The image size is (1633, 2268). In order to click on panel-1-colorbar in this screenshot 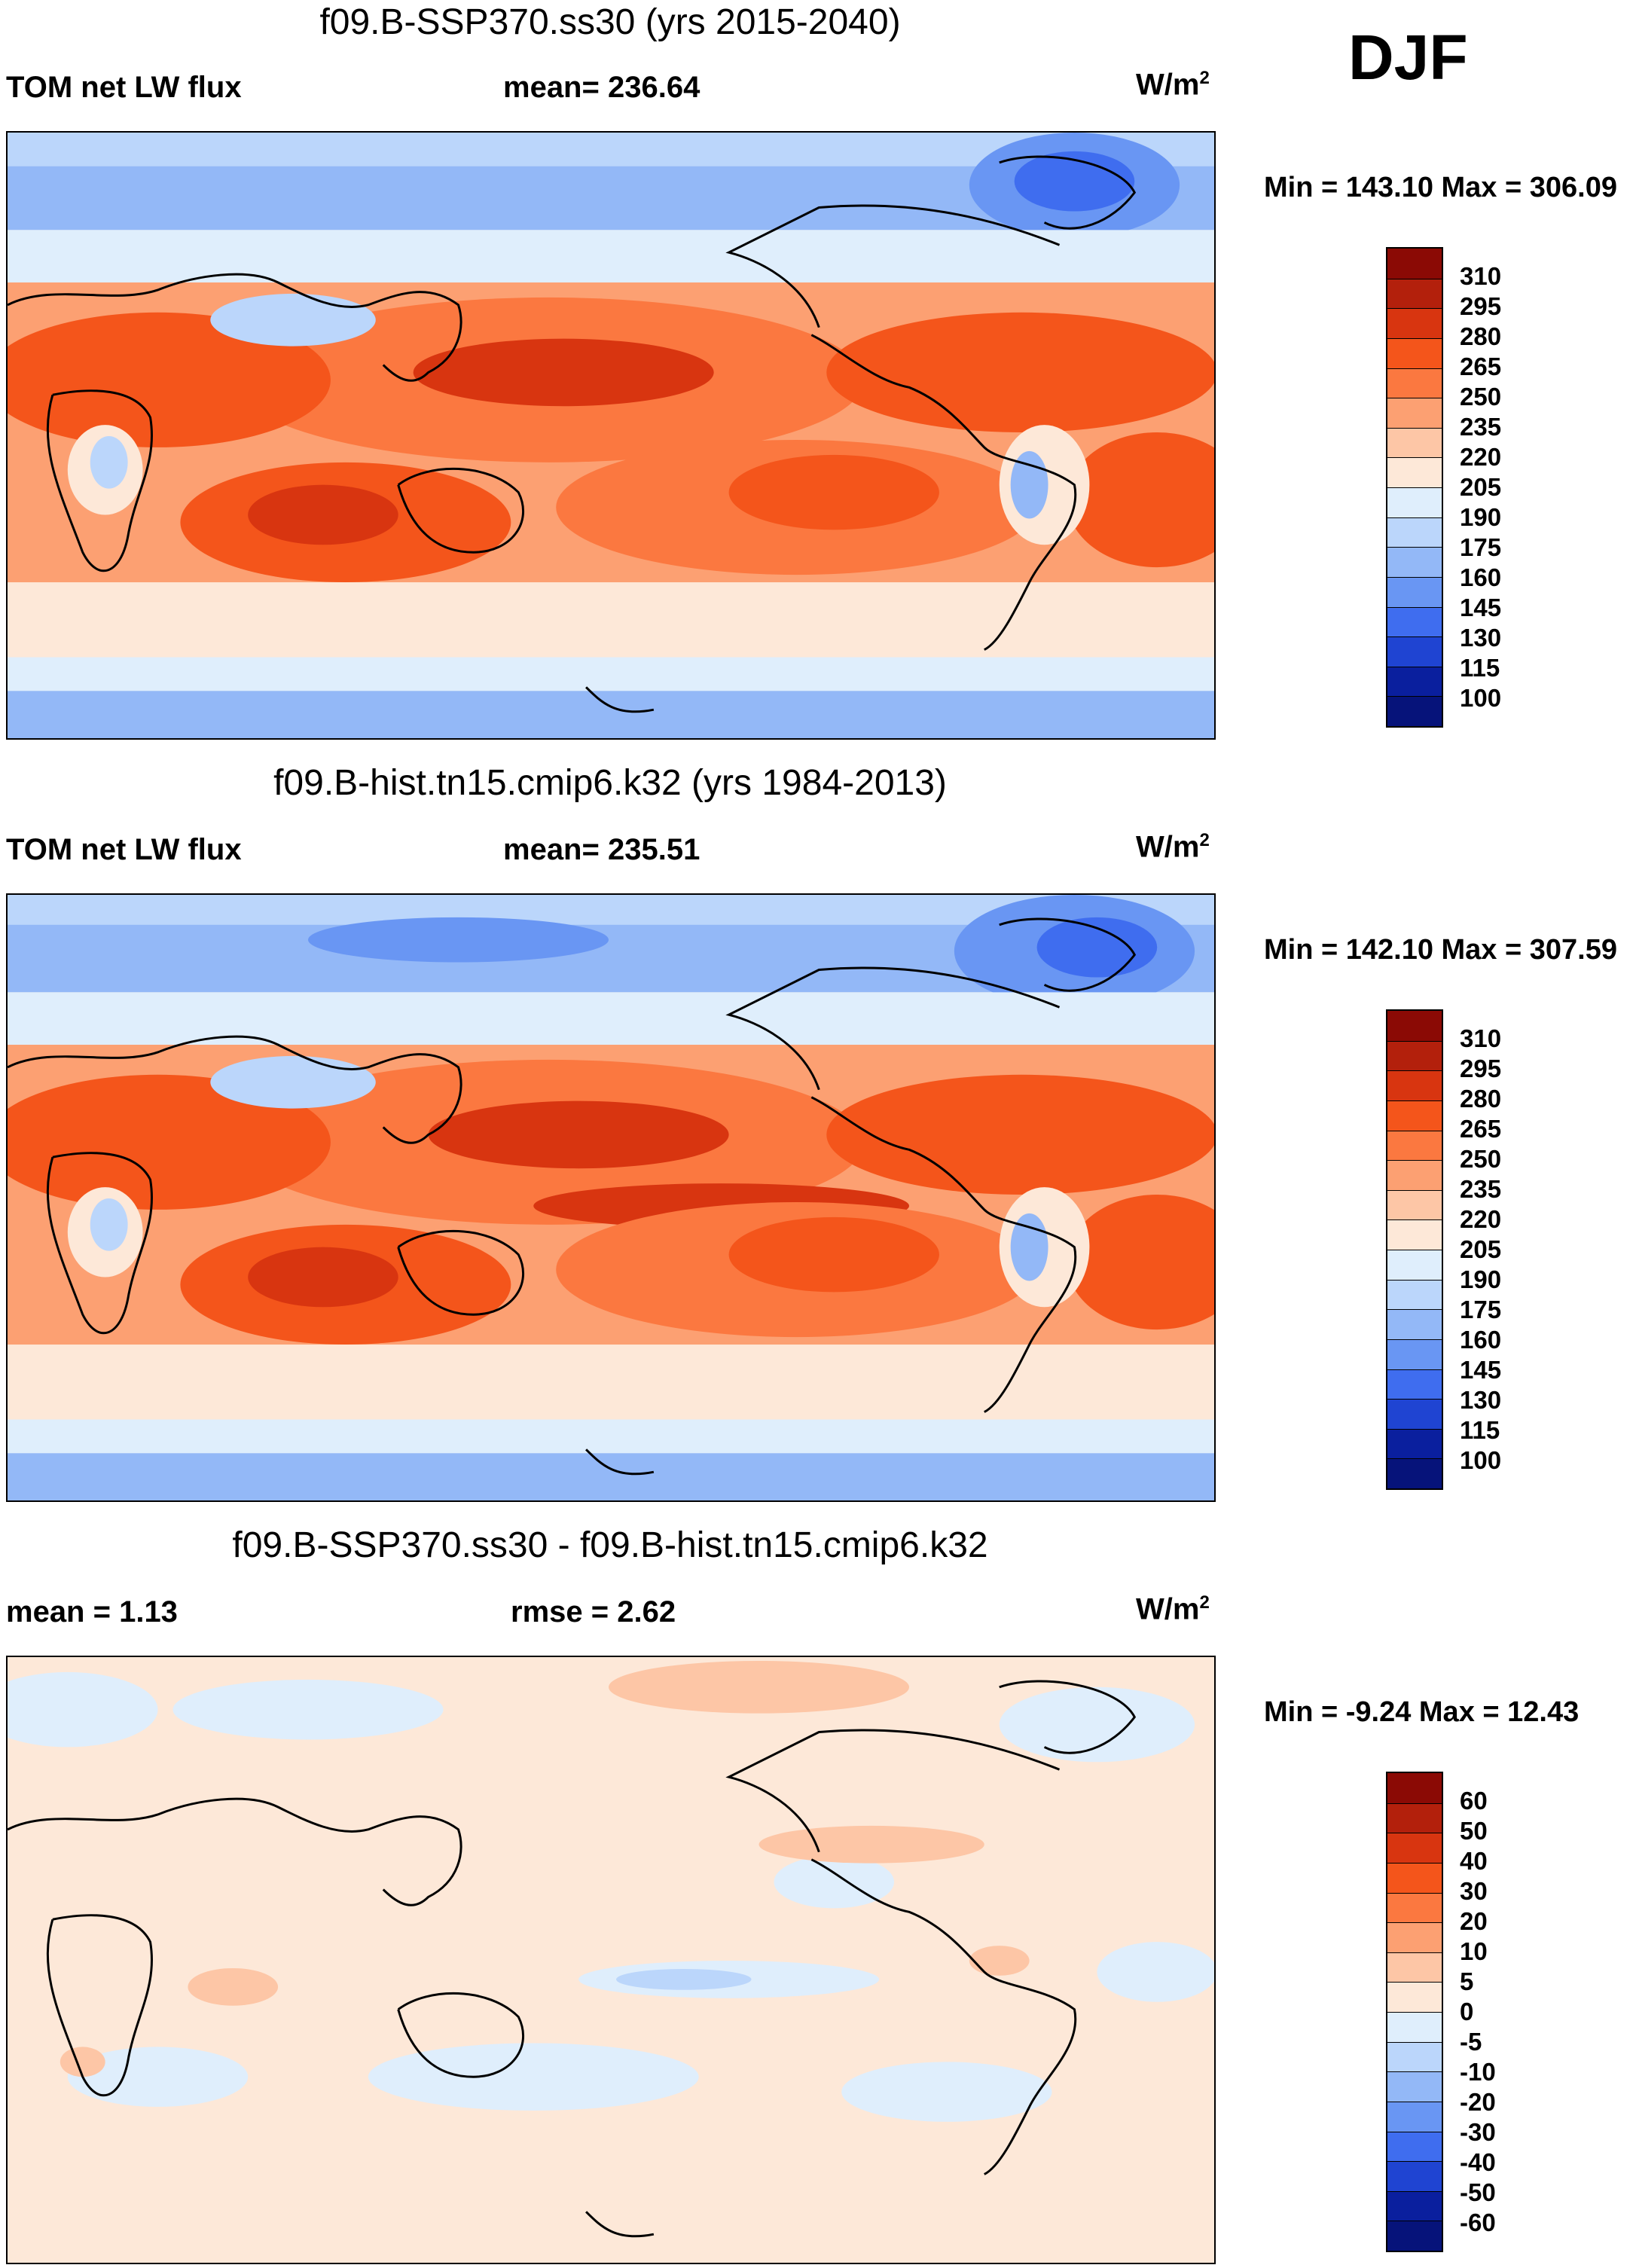, I will do `click(1414, 487)`.